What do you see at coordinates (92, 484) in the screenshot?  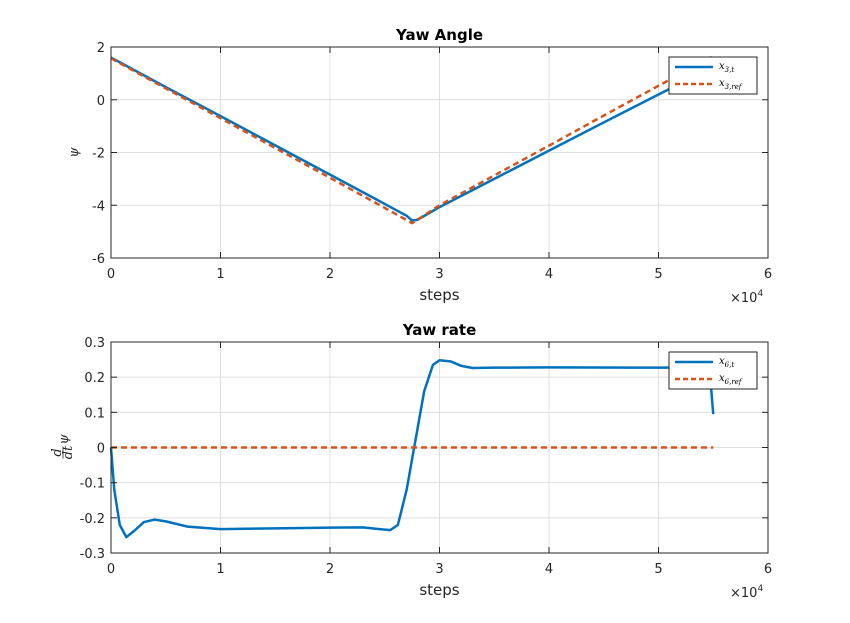 I see `y-tick-label: -0.1` at bounding box center [92, 484].